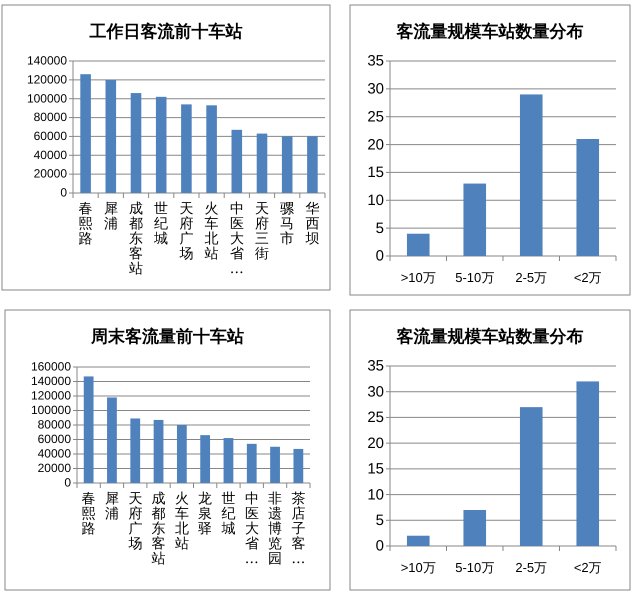 The image size is (640, 592). What do you see at coordinates (51, 367) in the screenshot?
I see `y-tick-label: 160000` at bounding box center [51, 367].